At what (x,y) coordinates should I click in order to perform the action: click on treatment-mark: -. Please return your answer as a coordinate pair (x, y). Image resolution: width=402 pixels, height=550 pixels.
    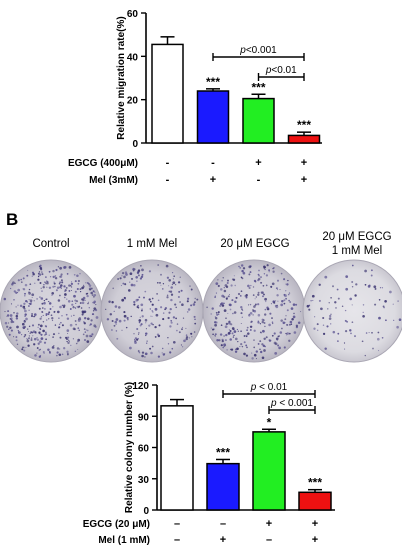
    Looking at the image, I should click on (168, 163).